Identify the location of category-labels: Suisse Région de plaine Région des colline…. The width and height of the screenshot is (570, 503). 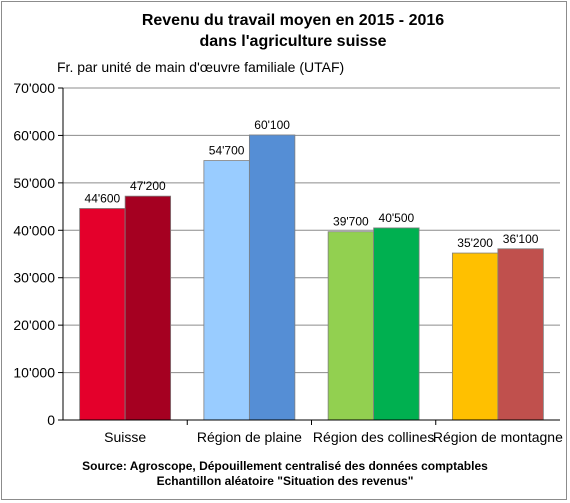
(333, 432).